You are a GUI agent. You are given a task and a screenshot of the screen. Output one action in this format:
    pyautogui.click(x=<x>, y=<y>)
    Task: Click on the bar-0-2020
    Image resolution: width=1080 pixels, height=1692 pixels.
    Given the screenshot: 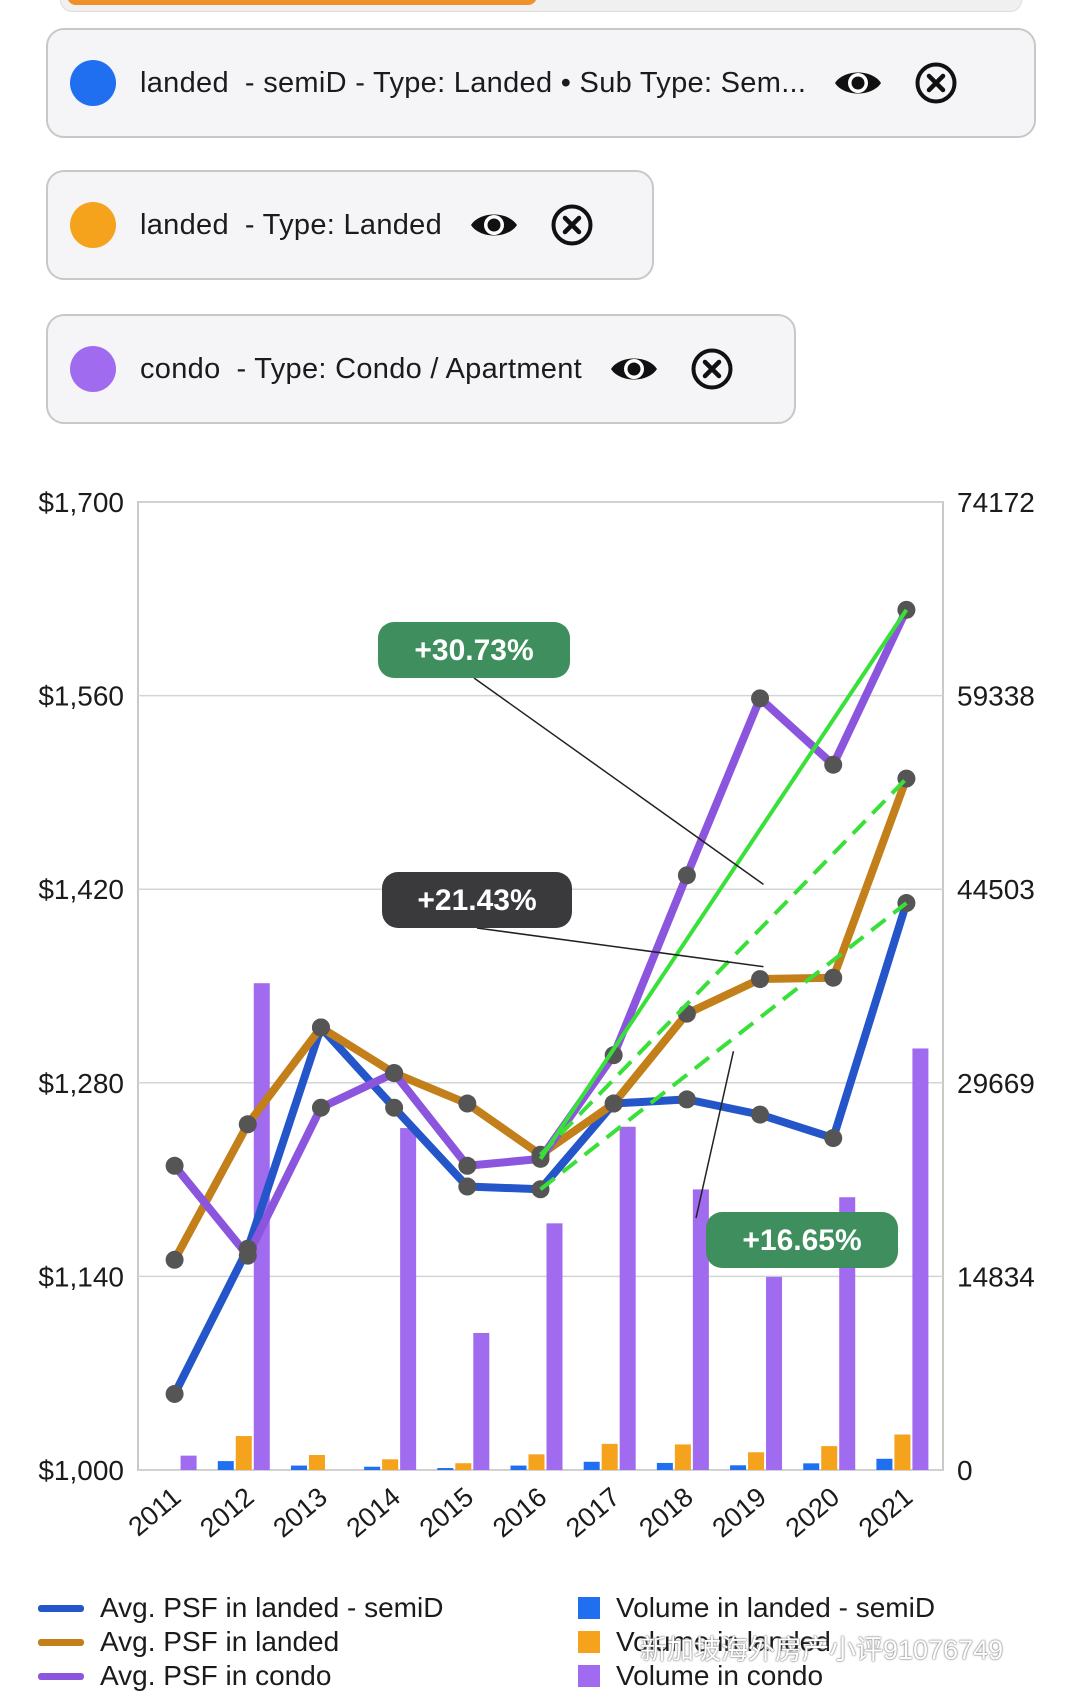 What is the action you would take?
    pyautogui.click(x=811, y=1466)
    